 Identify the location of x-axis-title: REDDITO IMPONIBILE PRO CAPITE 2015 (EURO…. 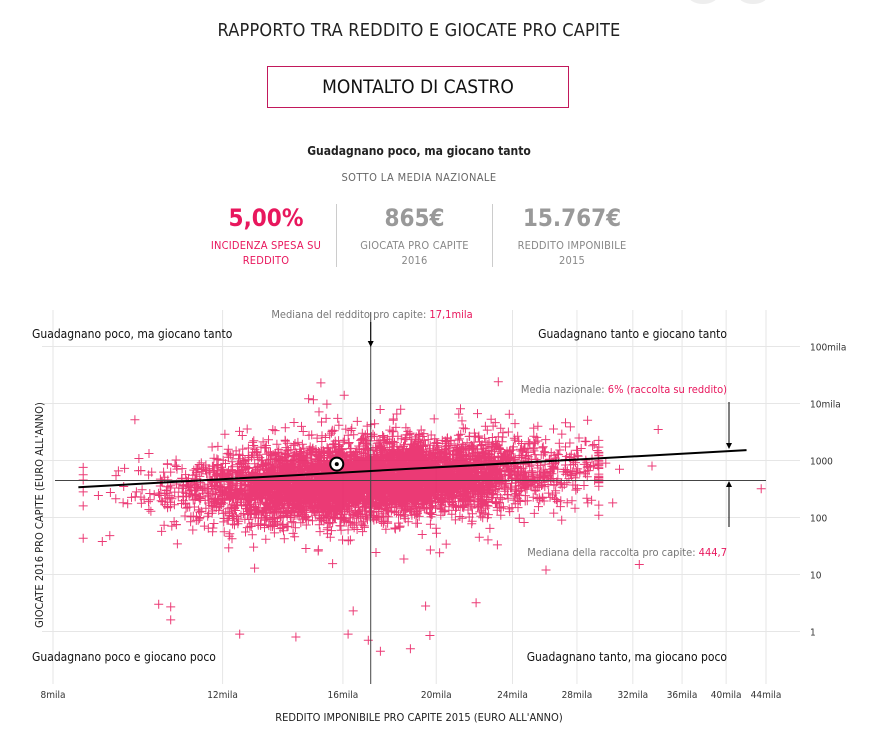
(419, 717).